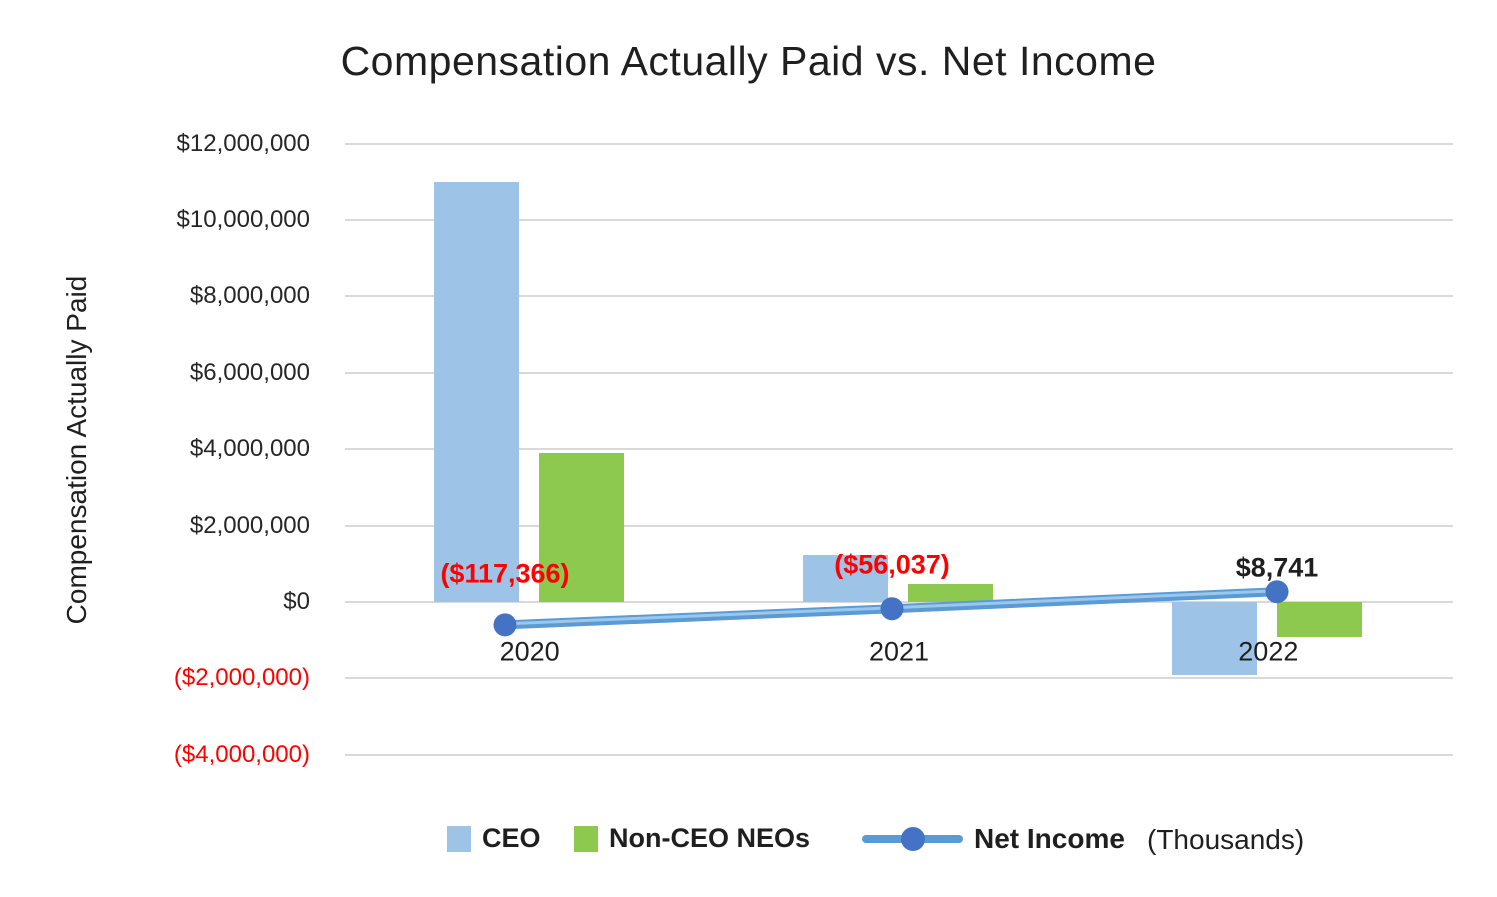 Image resolution: width=1497 pixels, height=897 pixels. I want to click on net-income-marker-2021, so click(892, 609).